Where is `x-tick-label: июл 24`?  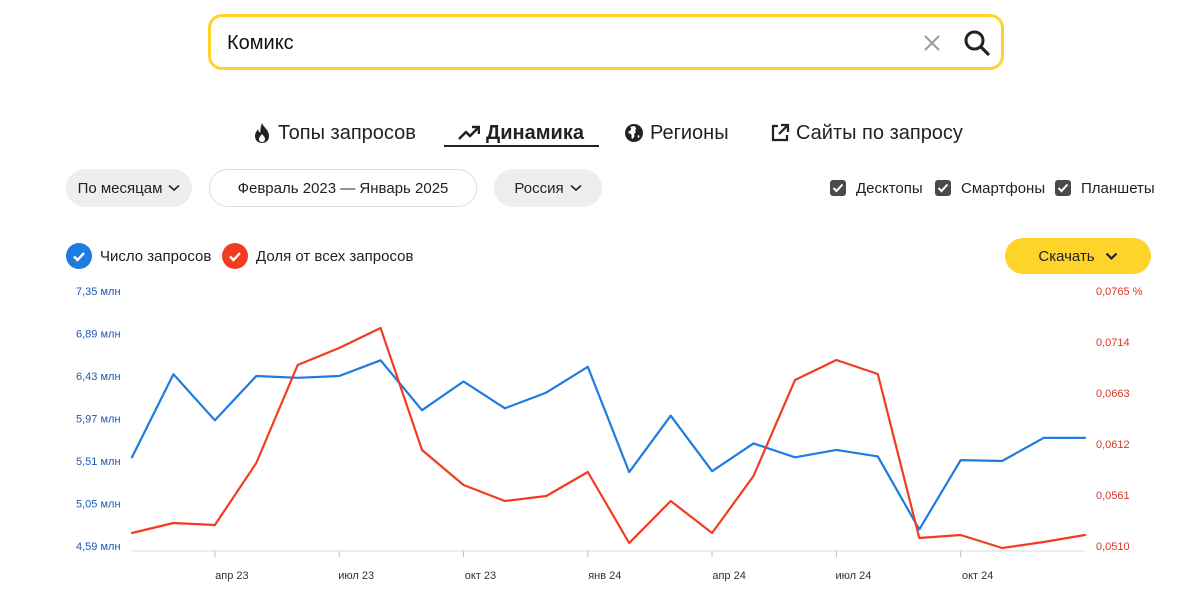
x-tick-label: июл 24 is located at coordinates (853, 576).